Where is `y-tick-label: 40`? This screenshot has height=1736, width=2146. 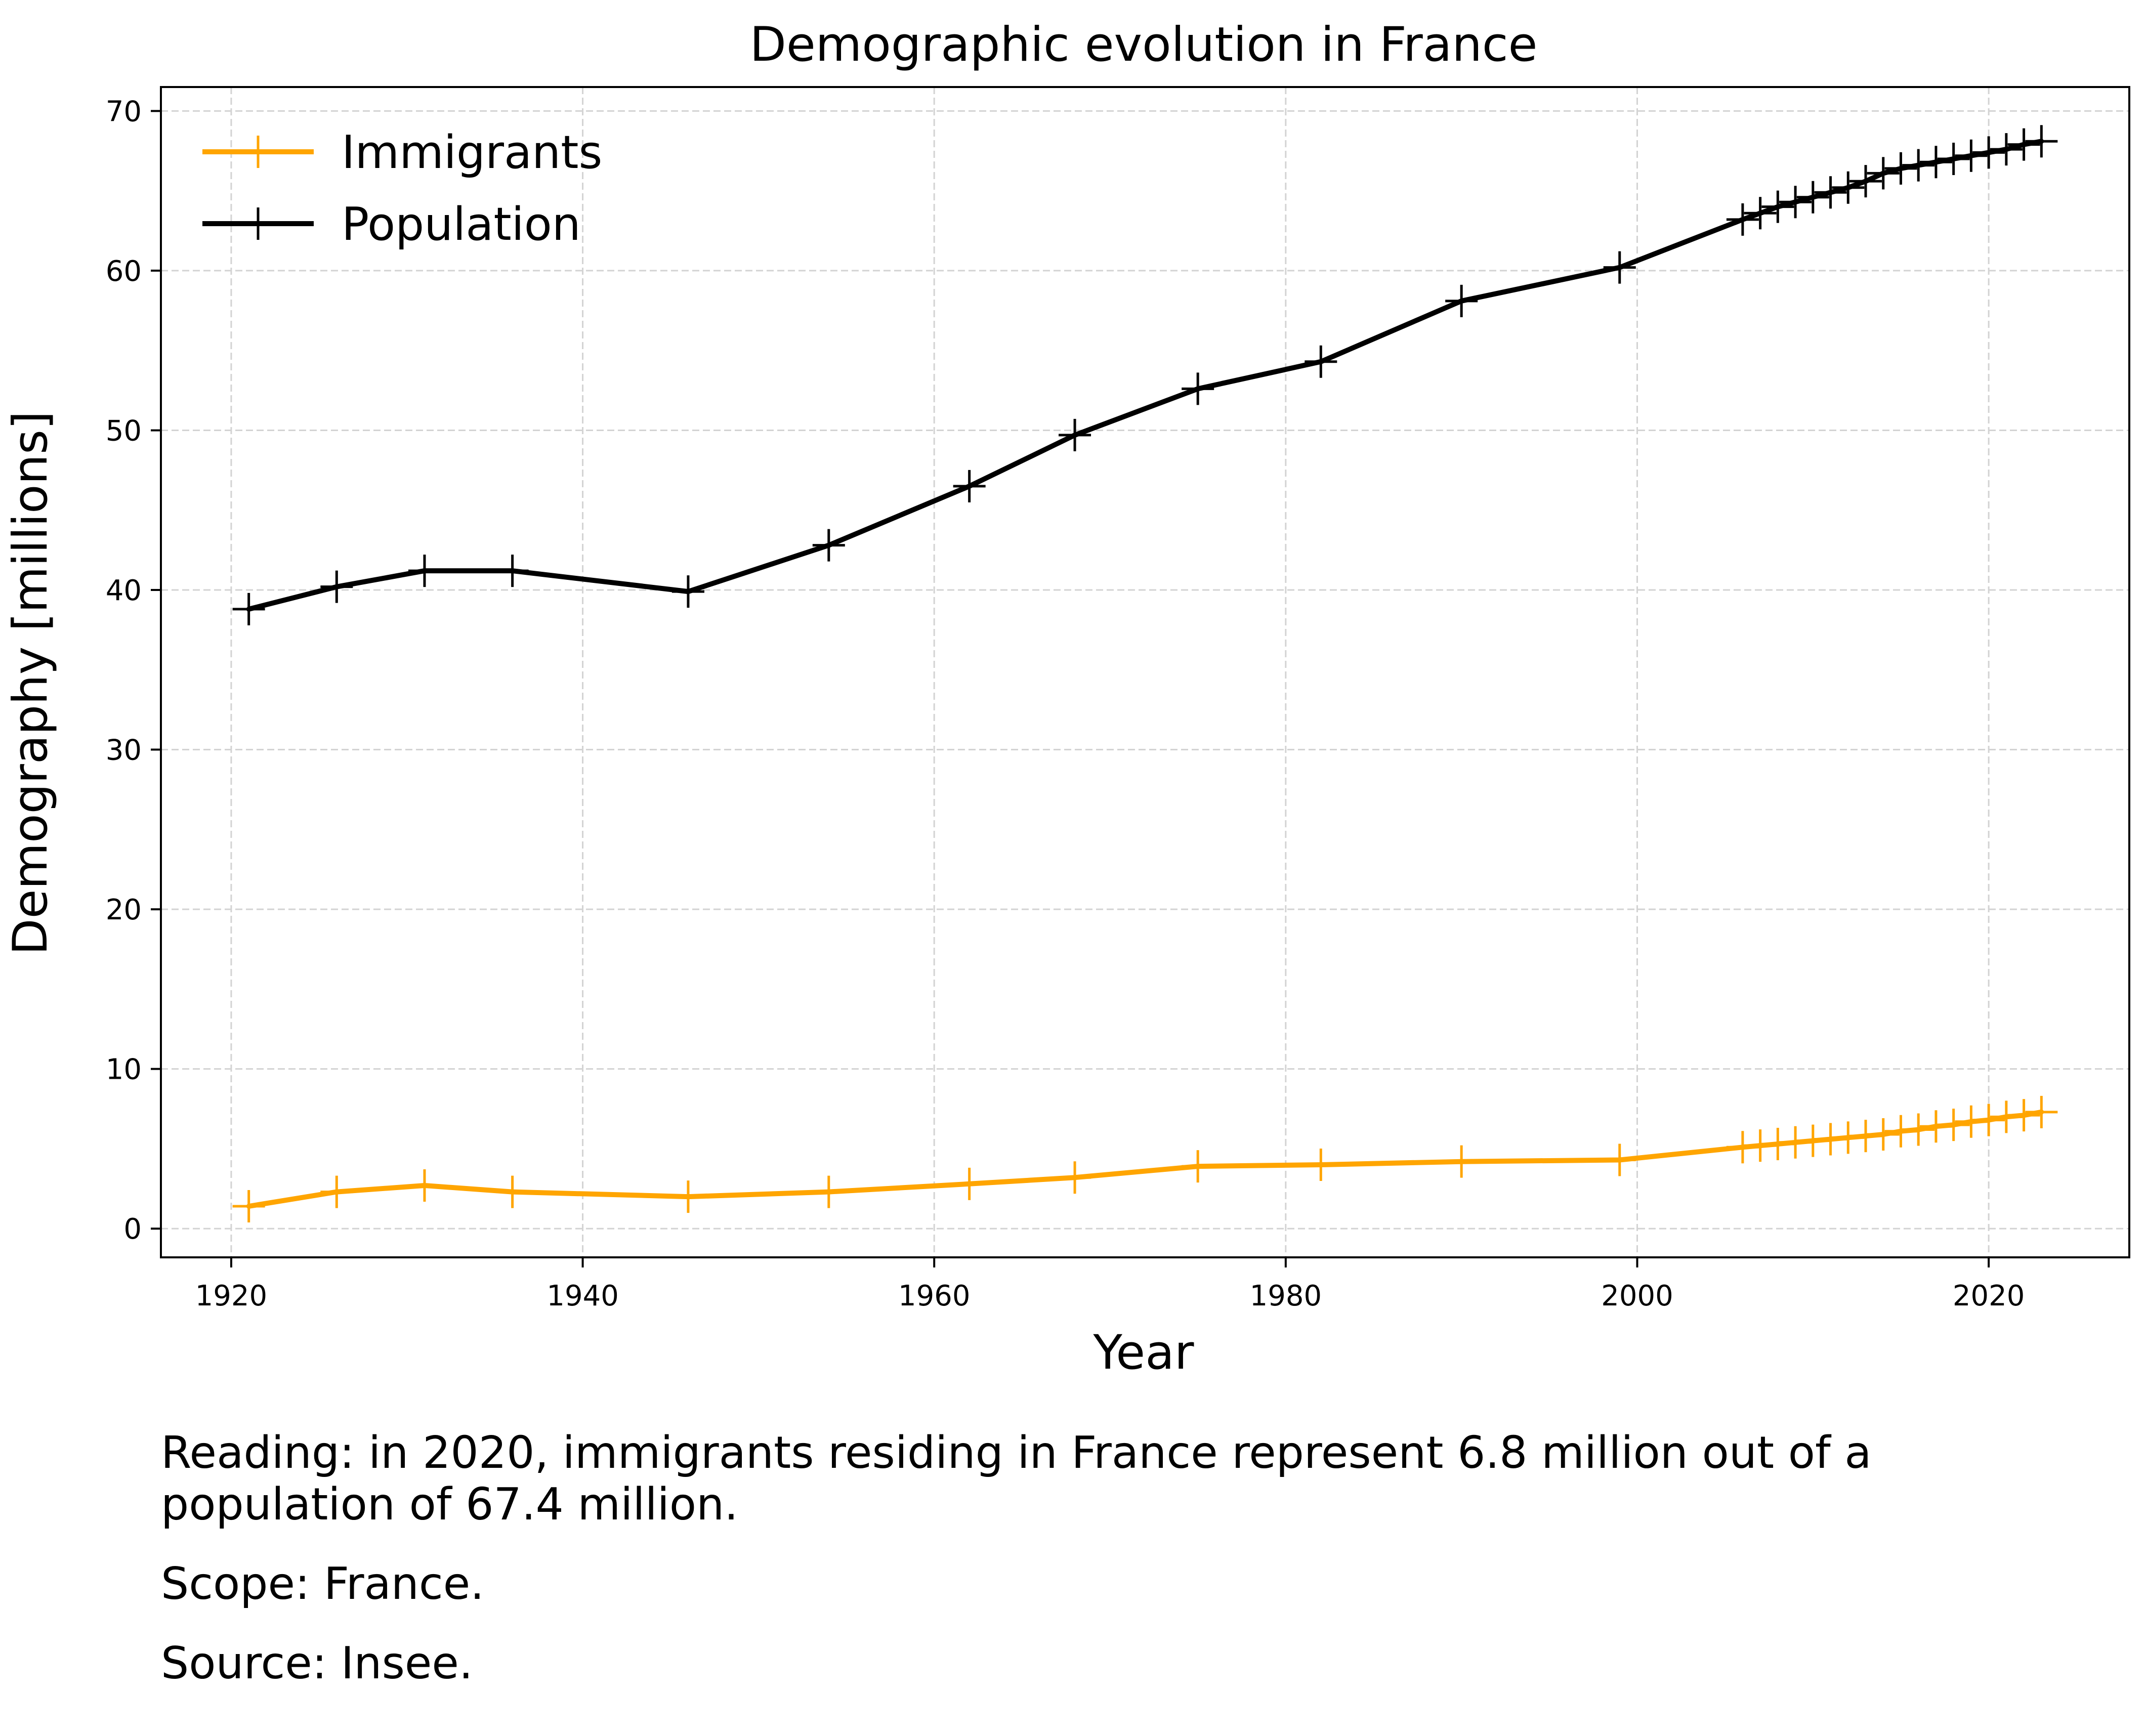
y-tick-label: 40 is located at coordinates (124, 590).